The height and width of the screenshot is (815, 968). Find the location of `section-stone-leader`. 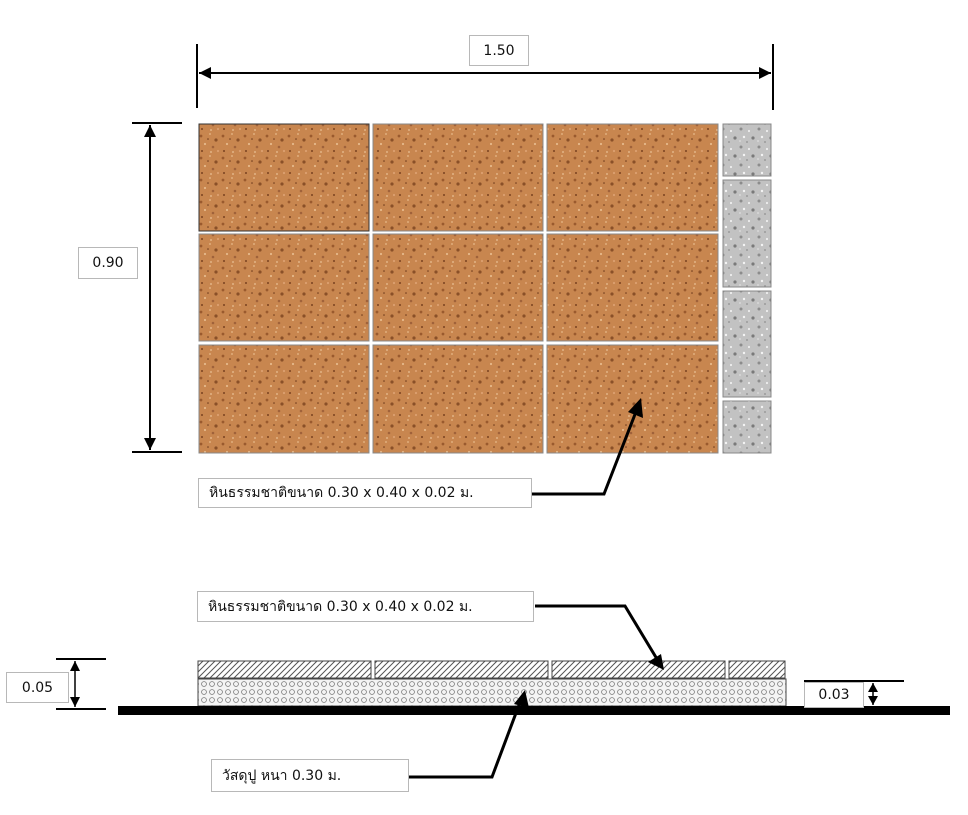

section-stone-leader is located at coordinates (599, 637).